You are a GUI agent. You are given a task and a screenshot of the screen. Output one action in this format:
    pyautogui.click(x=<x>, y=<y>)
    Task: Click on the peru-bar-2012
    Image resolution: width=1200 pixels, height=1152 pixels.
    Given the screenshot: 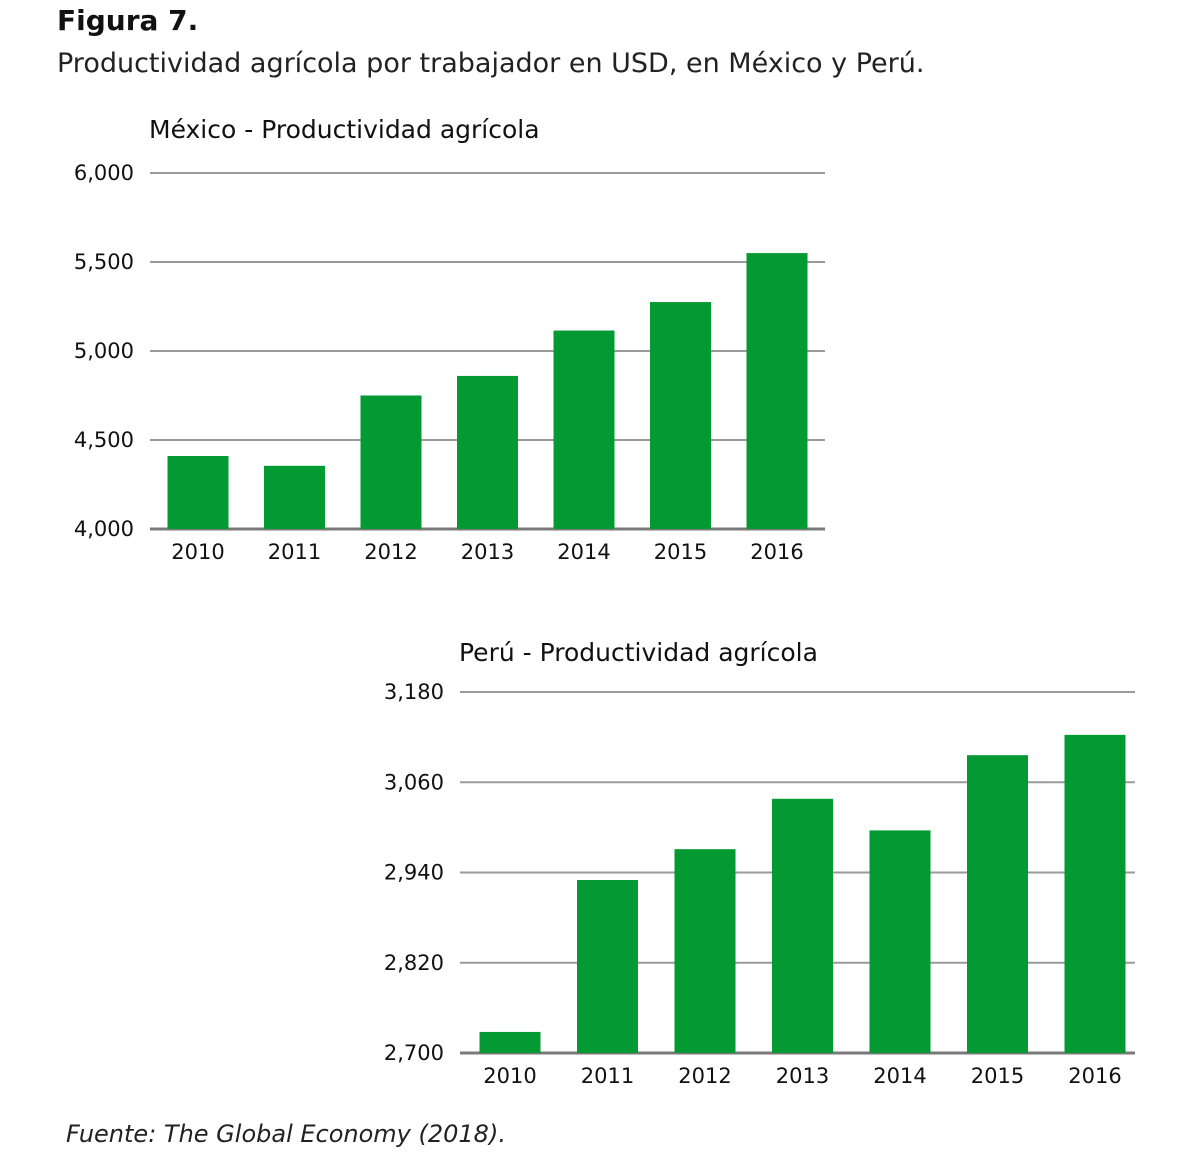 What is the action you would take?
    pyautogui.click(x=705, y=951)
    